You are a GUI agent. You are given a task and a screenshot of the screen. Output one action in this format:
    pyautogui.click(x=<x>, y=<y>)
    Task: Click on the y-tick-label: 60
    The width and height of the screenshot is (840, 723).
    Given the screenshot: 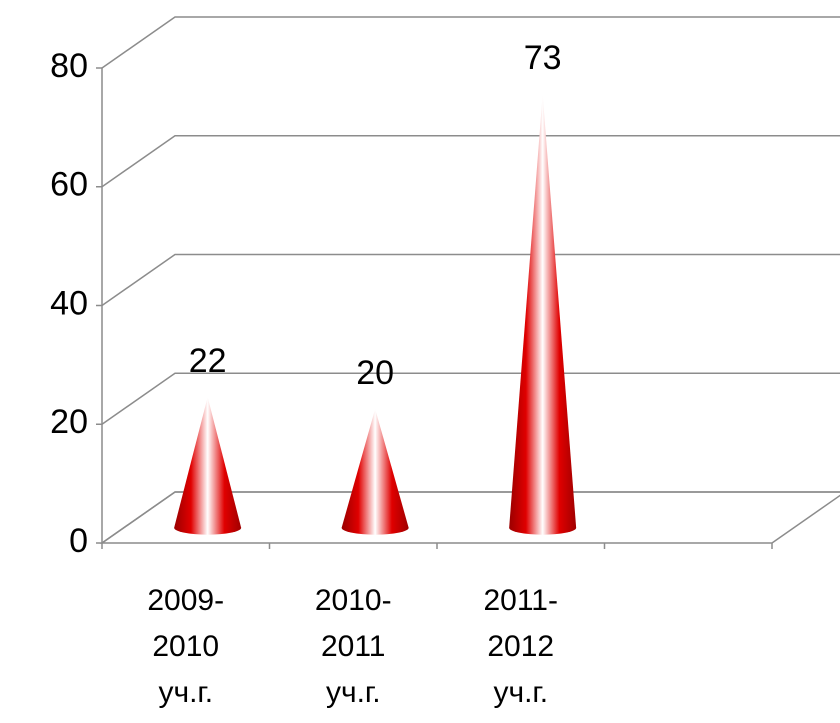 What is the action you would take?
    pyautogui.click(x=69, y=185)
    